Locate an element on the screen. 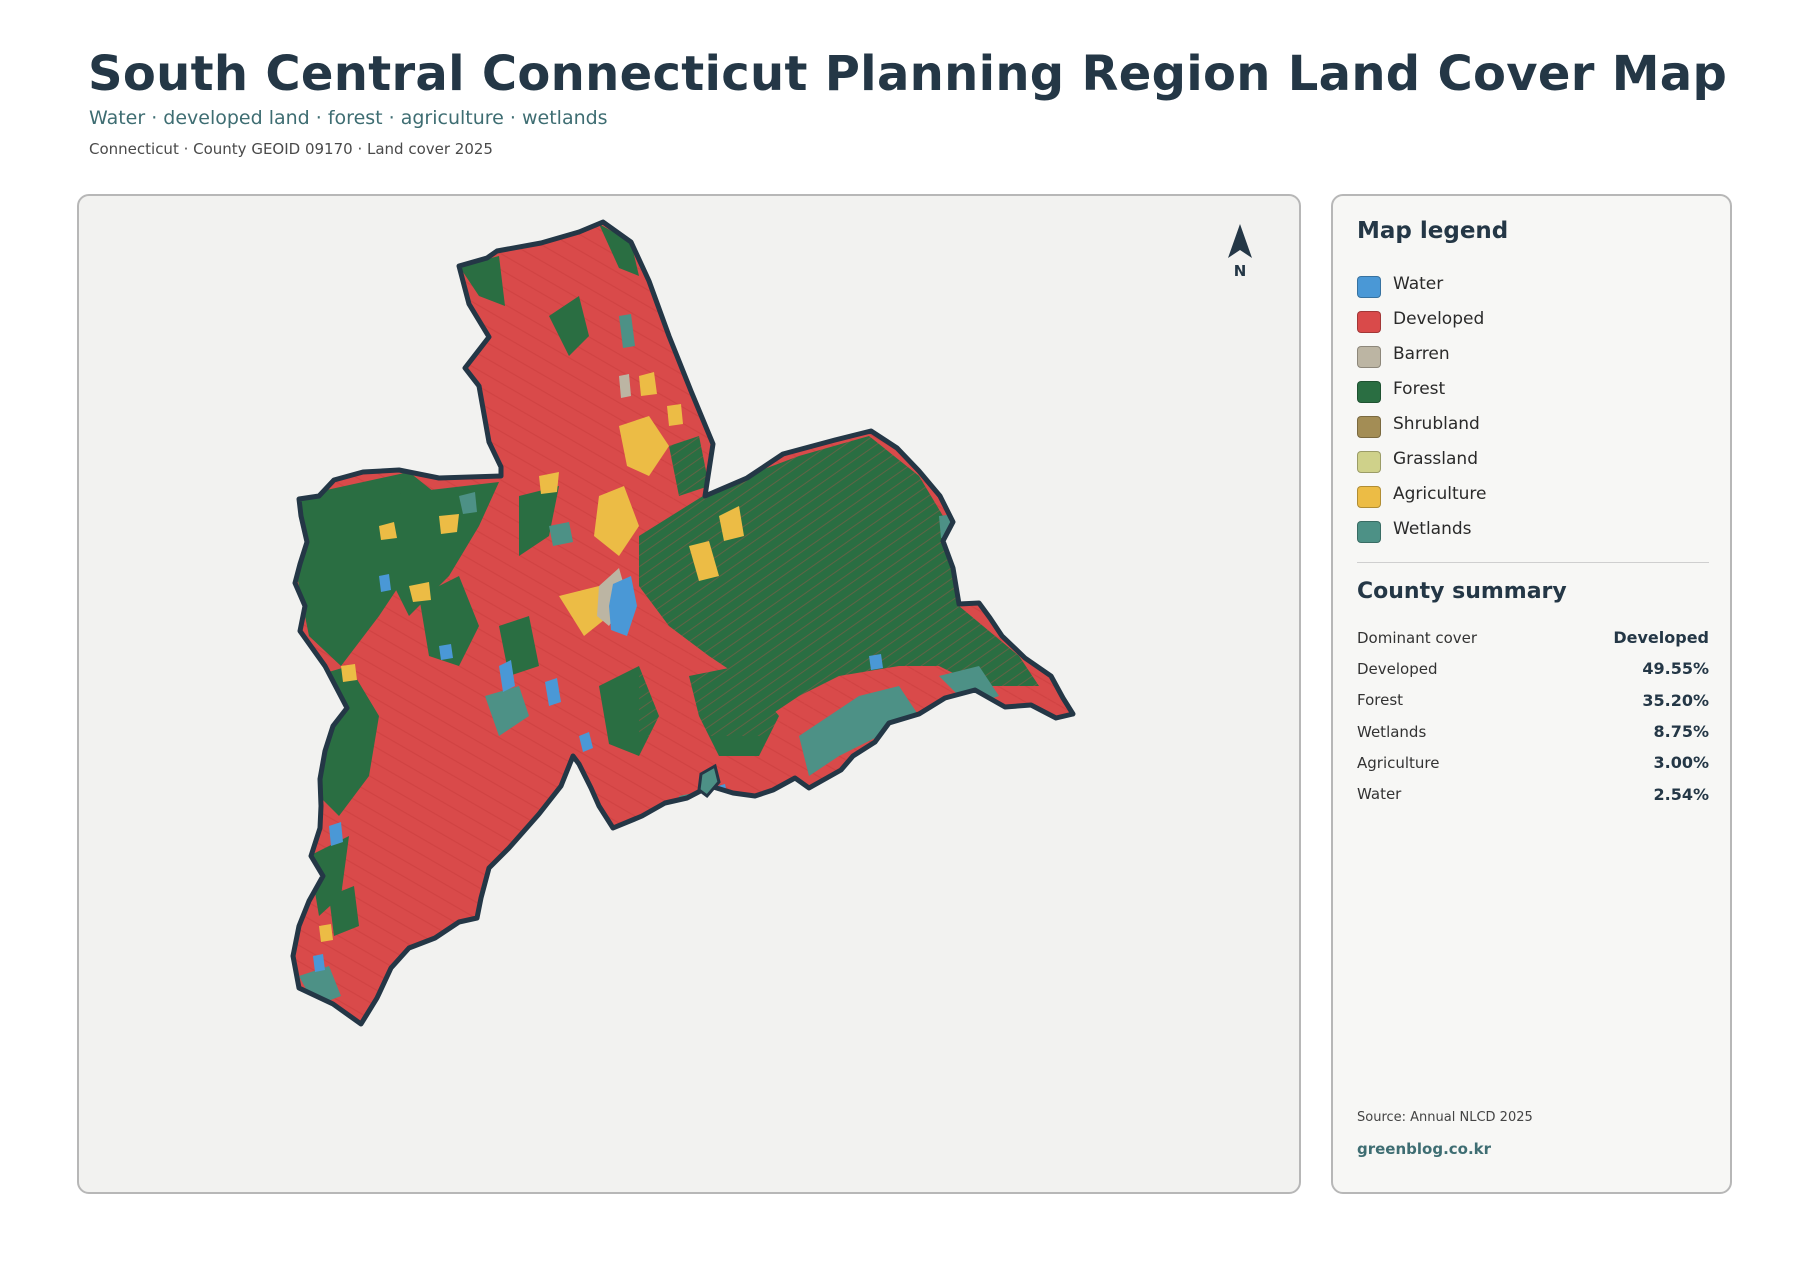 Image resolution: width=1800 pixels, height=1273 pixels. summary-value: Developed is located at coordinates (1661, 638).